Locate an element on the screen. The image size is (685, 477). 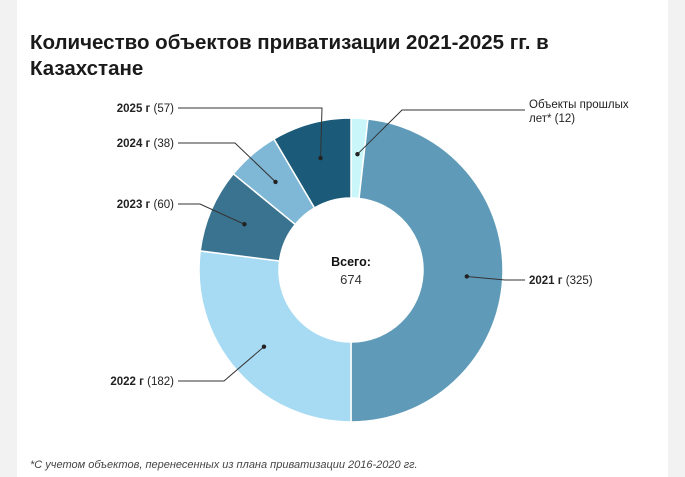
center-total-value: 674 is located at coordinates (351, 279).